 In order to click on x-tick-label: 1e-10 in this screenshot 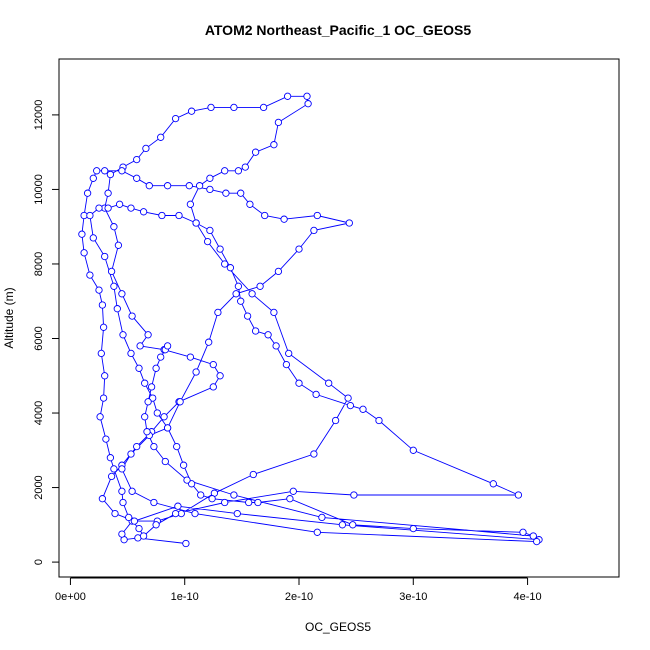, I will do `click(185, 597)`.